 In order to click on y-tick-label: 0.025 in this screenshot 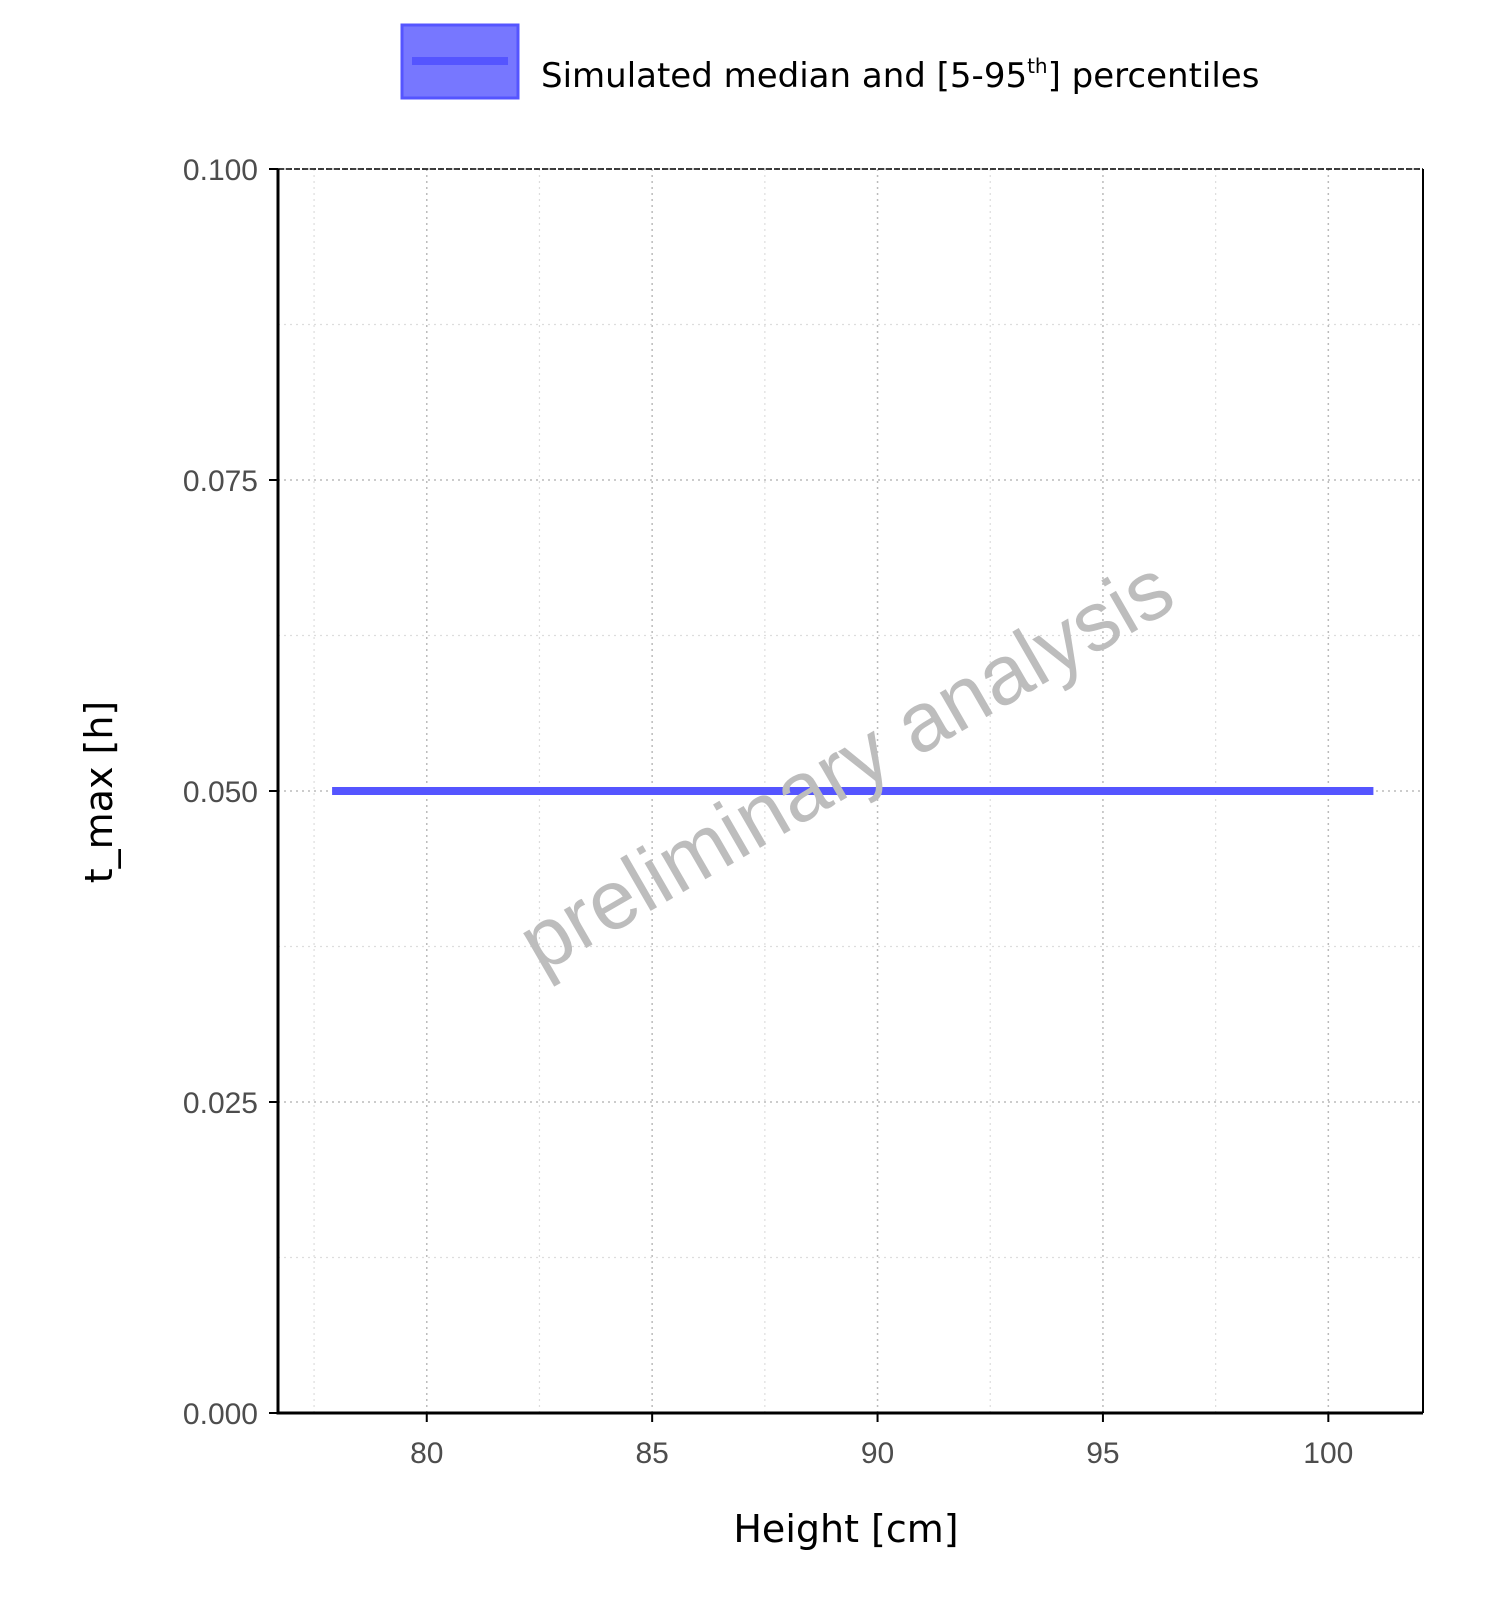, I will do `click(220, 1103)`.